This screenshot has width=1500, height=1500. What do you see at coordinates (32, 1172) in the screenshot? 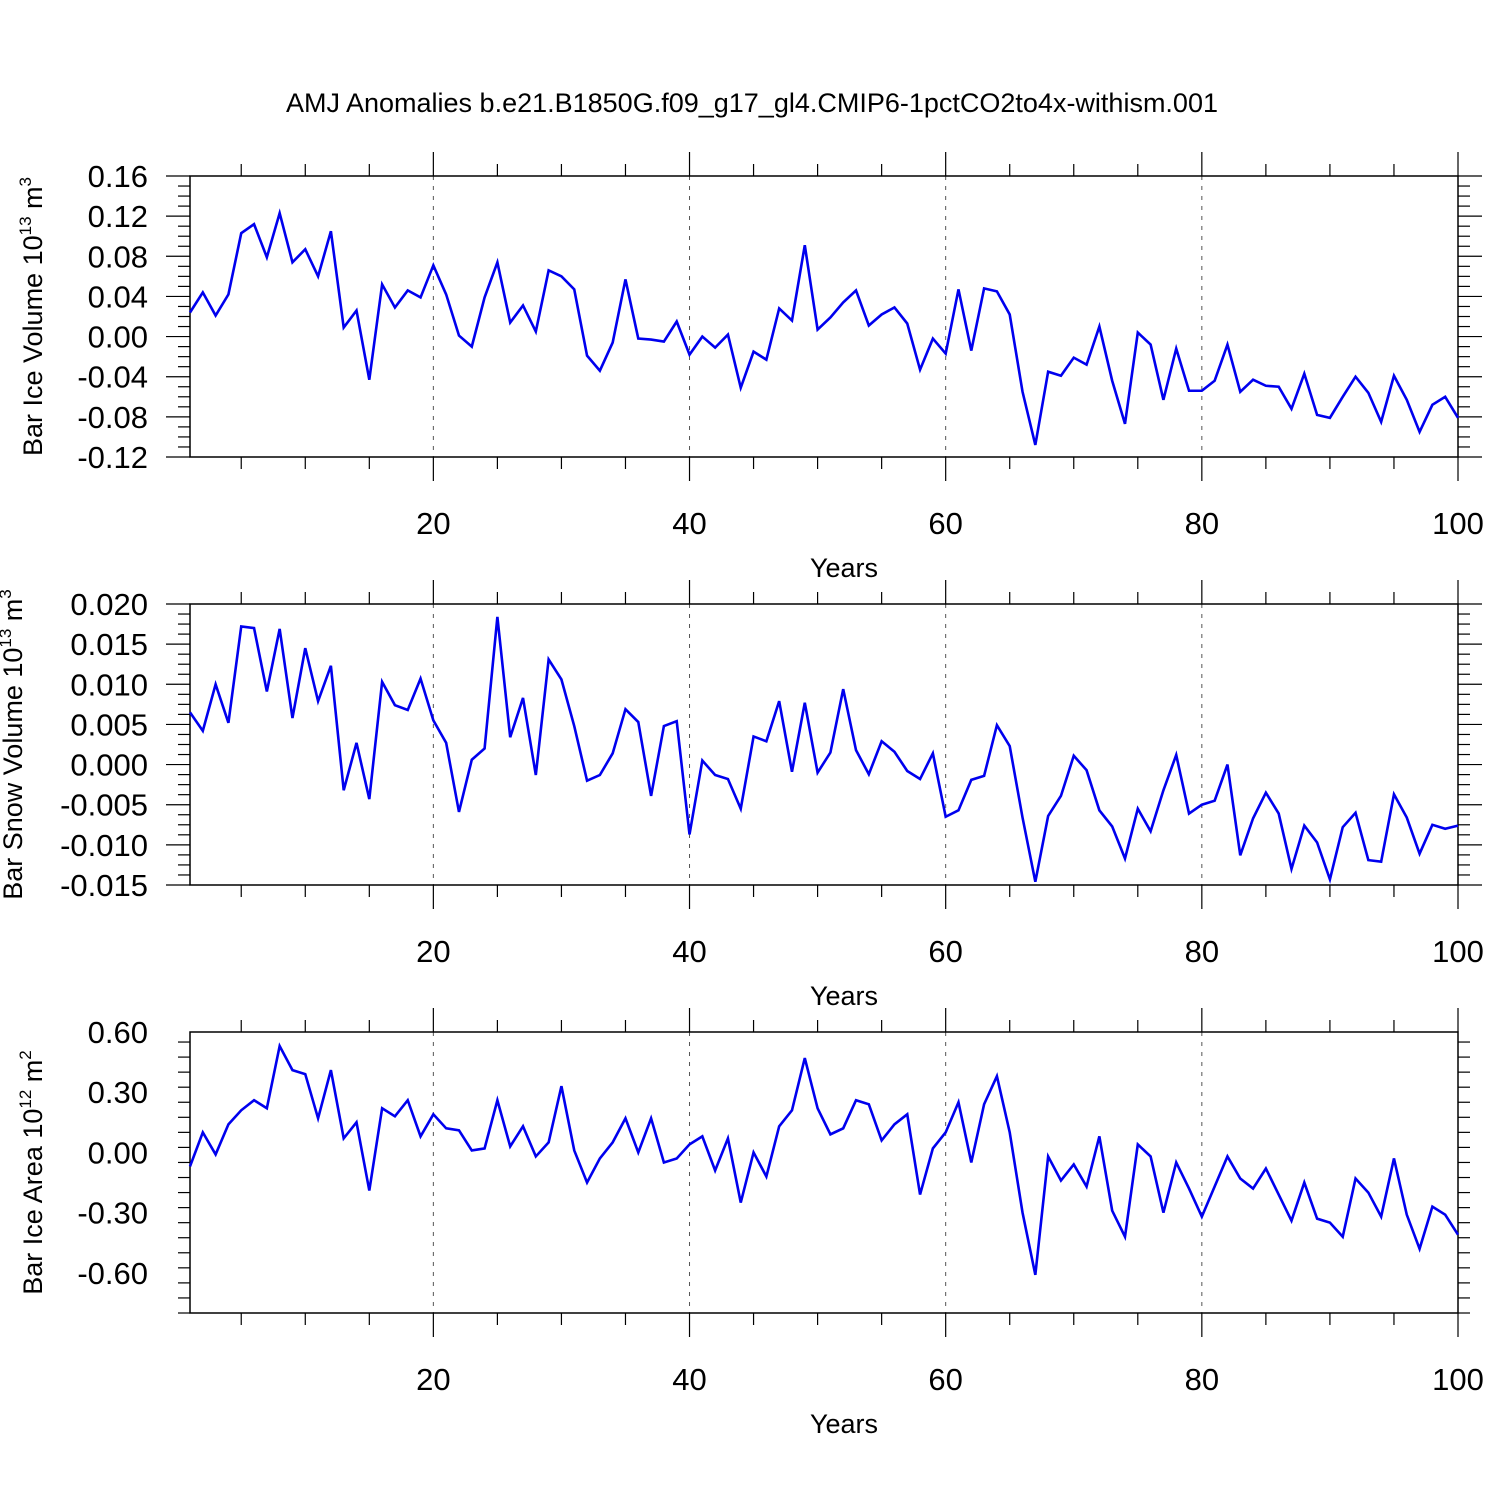
I see `y-axis-title: Bar Ice Area 1012 m2` at bounding box center [32, 1172].